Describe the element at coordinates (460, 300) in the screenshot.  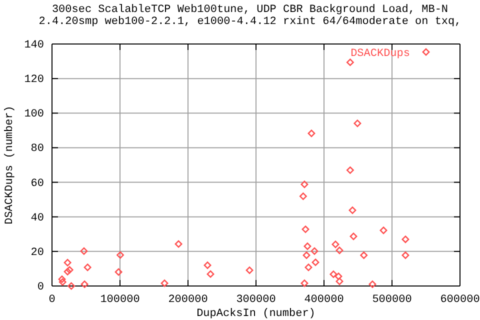
I see `x-tick-label: 600000` at that location.